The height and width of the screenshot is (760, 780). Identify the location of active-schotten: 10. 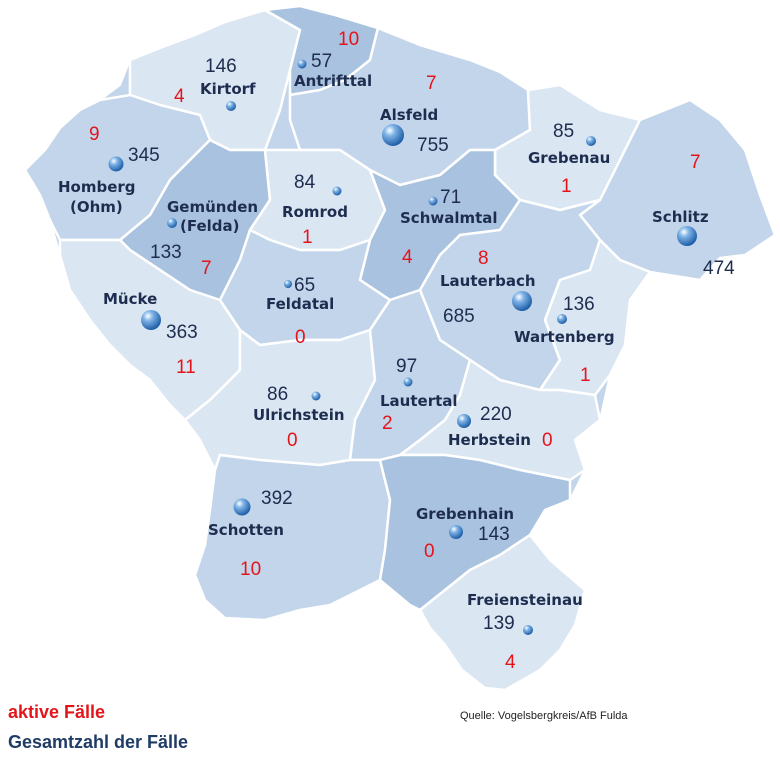
(250, 569).